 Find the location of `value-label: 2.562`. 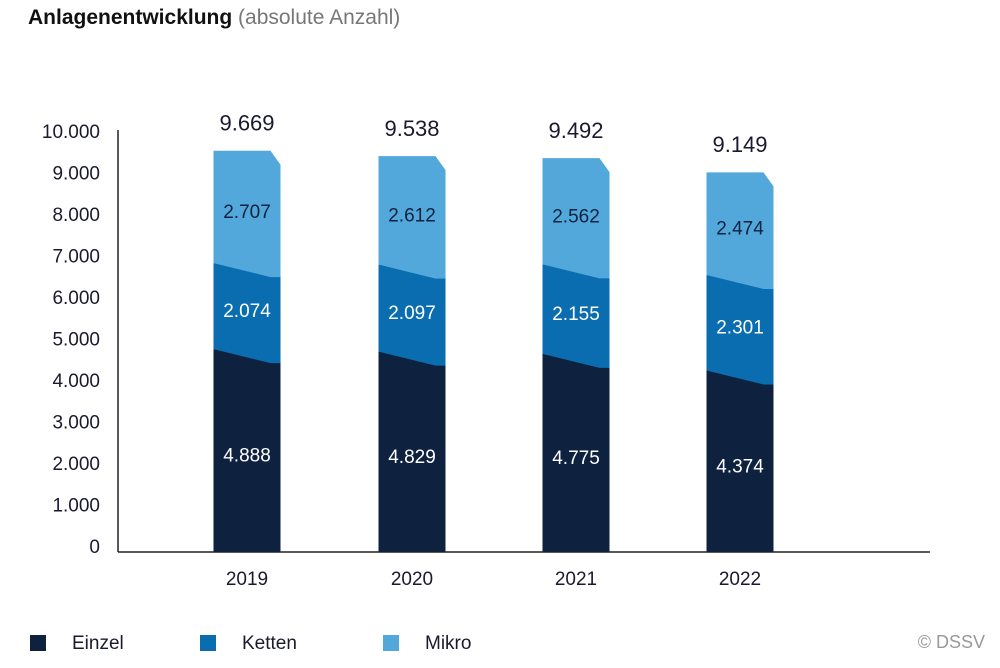

value-label: 2.562 is located at coordinates (576, 216).